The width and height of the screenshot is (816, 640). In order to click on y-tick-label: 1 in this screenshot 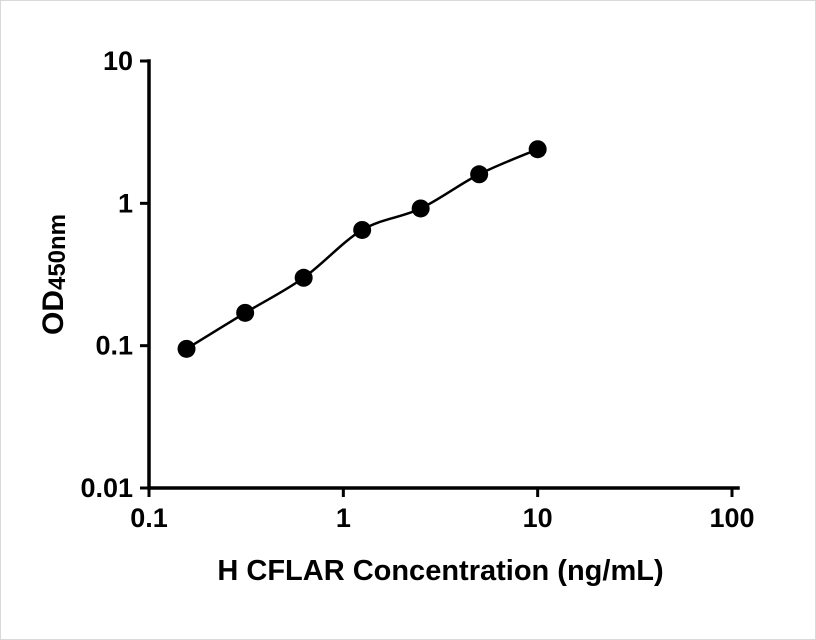, I will do `click(125, 203)`.